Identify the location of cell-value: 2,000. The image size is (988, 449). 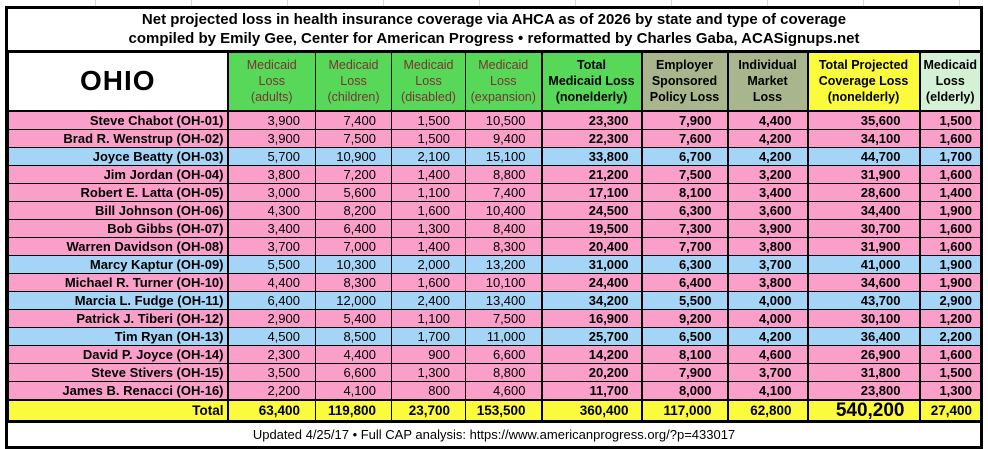
(428, 264).